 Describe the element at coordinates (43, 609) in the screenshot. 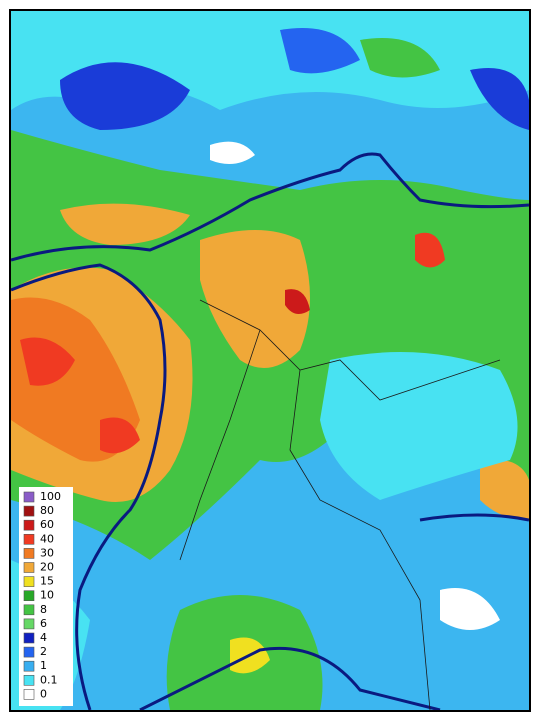

I see `legend-label: 8` at that location.